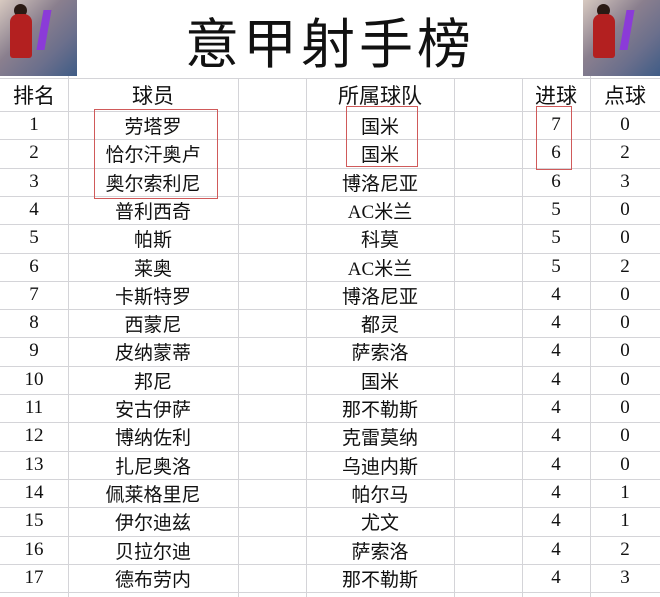 The width and height of the screenshot is (660, 597). Describe the element at coordinates (34, 379) in the screenshot. I see `cell-rank: 10` at that location.